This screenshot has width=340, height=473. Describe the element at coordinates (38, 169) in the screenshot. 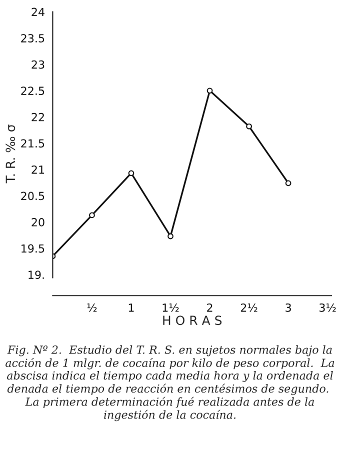

I see `y-tick-label: 21` at that location.